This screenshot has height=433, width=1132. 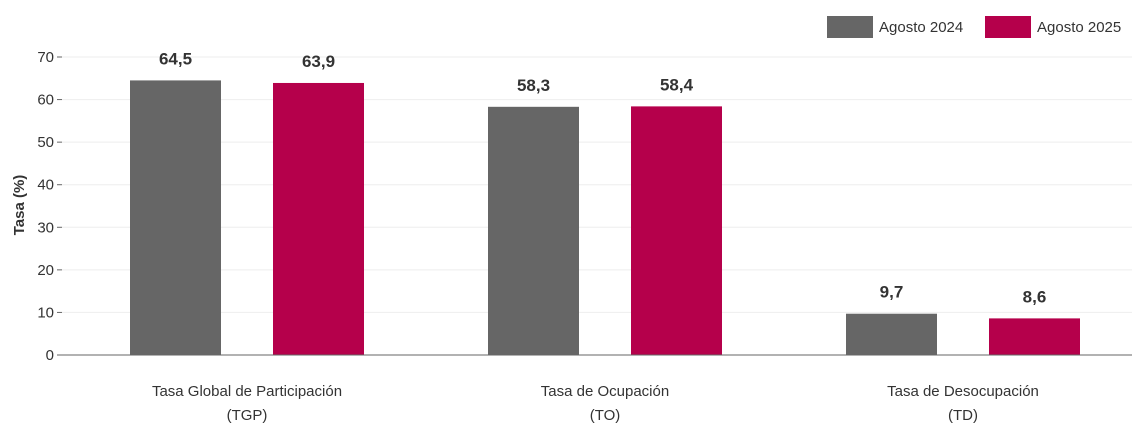 I want to click on x-category-label: (TD), so click(x=963, y=415).